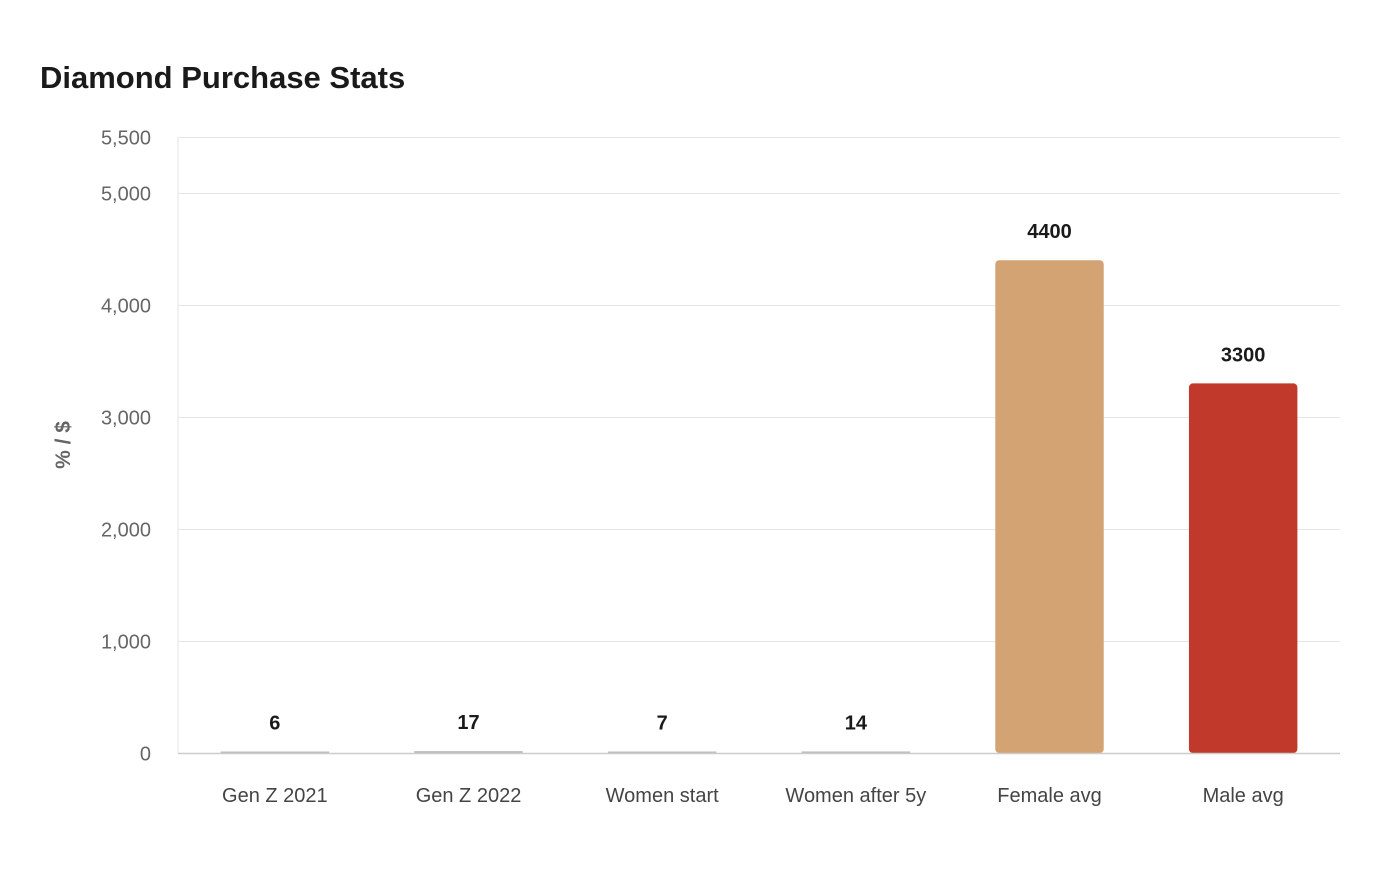 The image size is (1400, 880). I want to click on data-label: 4400, so click(1049, 232).